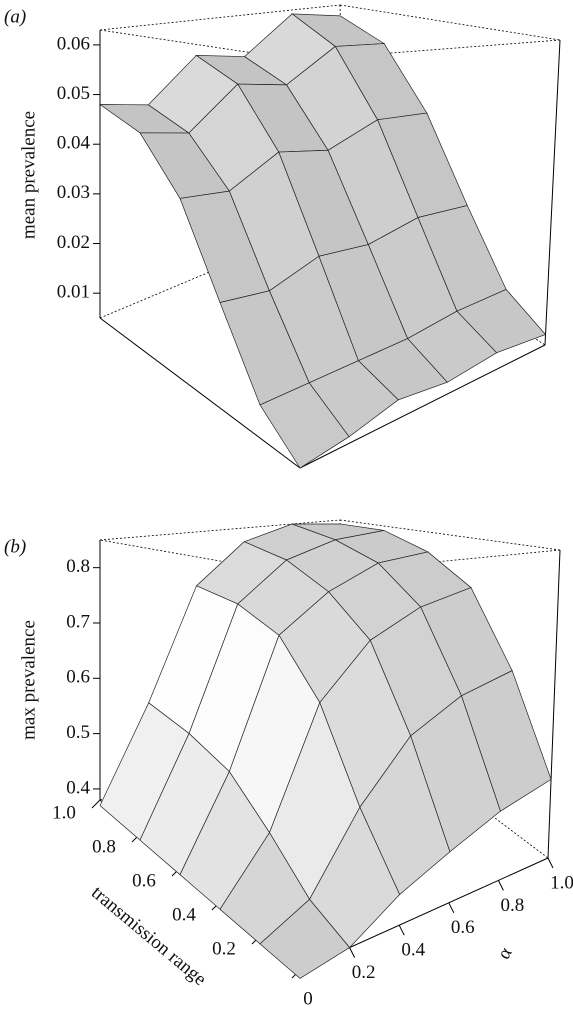 The image size is (573, 1018). I want to click on x-tick-label: 1.0, so click(64, 812).